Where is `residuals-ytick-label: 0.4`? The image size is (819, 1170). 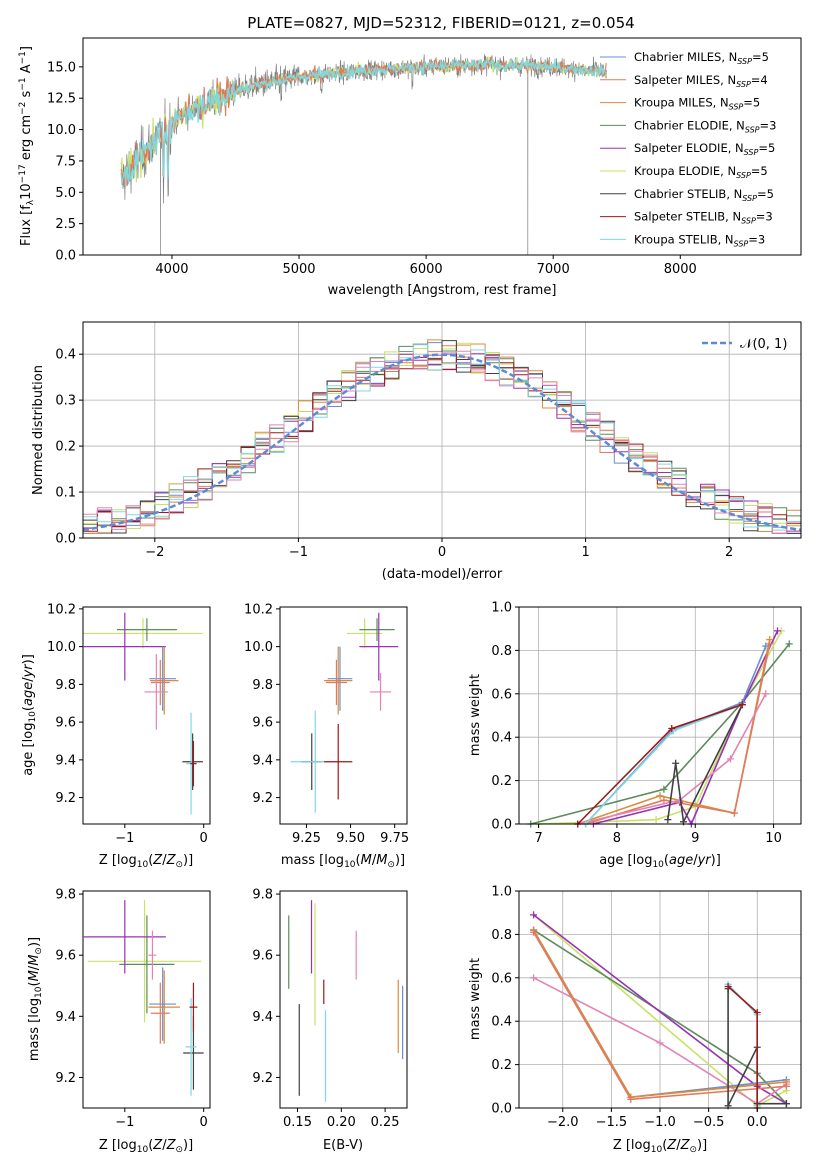
residuals-ytick-label: 0.4 is located at coordinates (65, 355).